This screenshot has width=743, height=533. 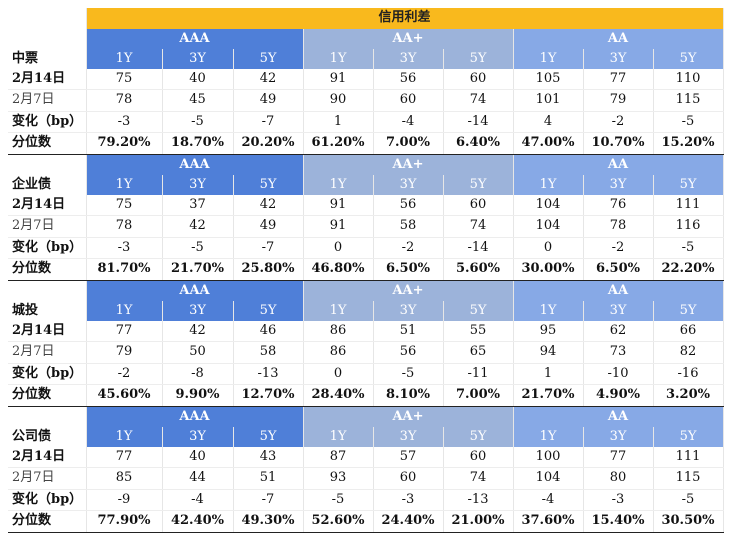 I want to click on section-name: 企业债, so click(x=47, y=184).